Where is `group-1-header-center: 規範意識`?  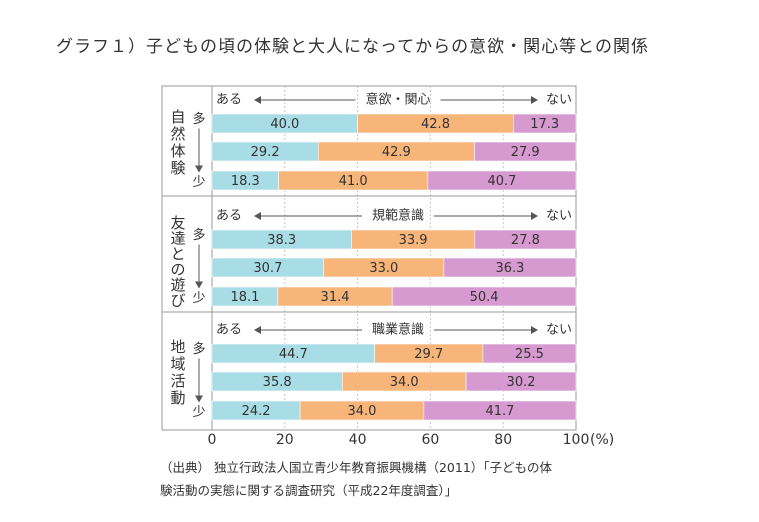
group-1-header-center: 規範意識 is located at coordinates (398, 216).